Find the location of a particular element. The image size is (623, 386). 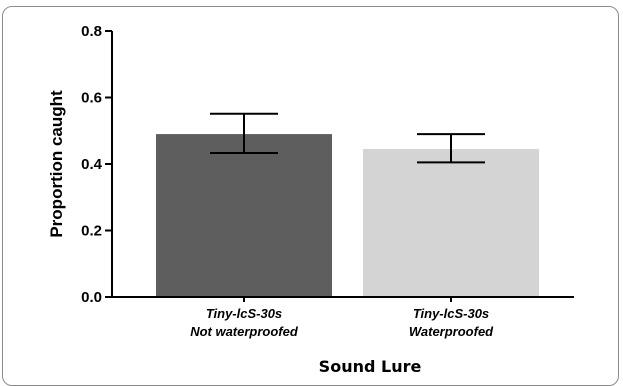

y-tick-label-2: 0.2 is located at coordinates (91, 231).